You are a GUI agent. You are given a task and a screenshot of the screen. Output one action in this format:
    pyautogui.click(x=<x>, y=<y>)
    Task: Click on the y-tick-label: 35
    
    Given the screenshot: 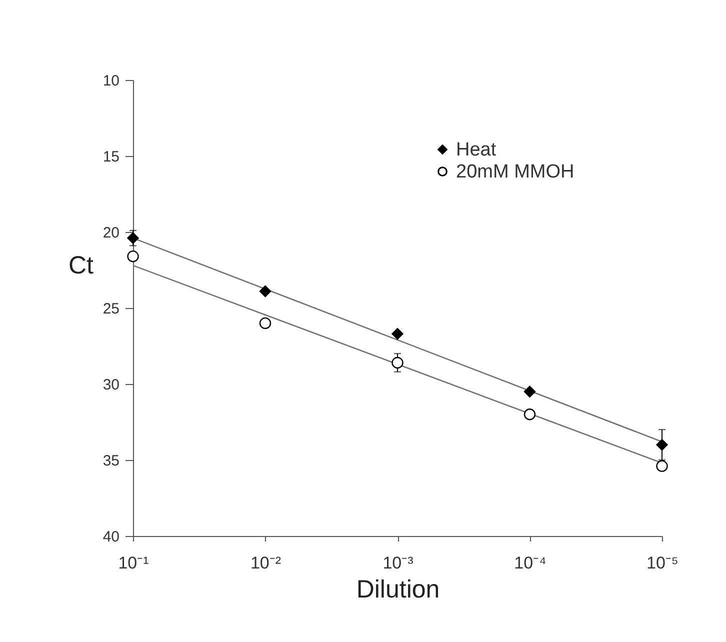 What is the action you would take?
    pyautogui.click(x=111, y=461)
    